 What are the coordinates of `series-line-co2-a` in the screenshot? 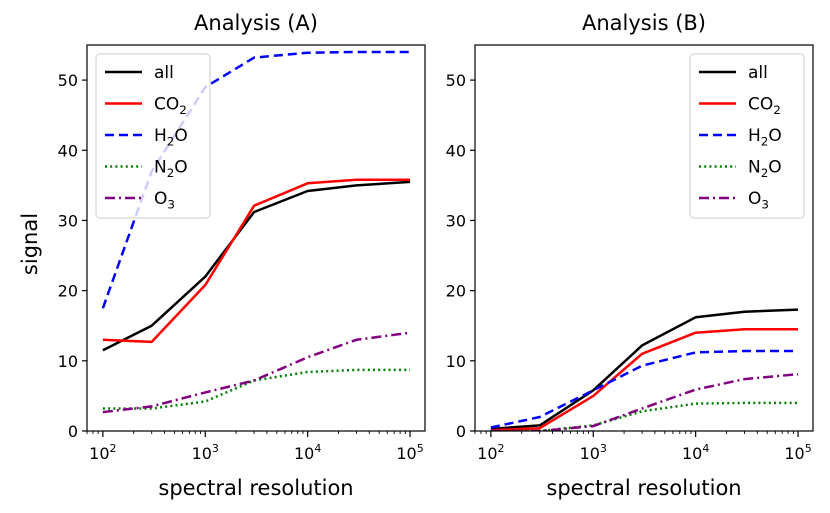 It's located at (256, 261).